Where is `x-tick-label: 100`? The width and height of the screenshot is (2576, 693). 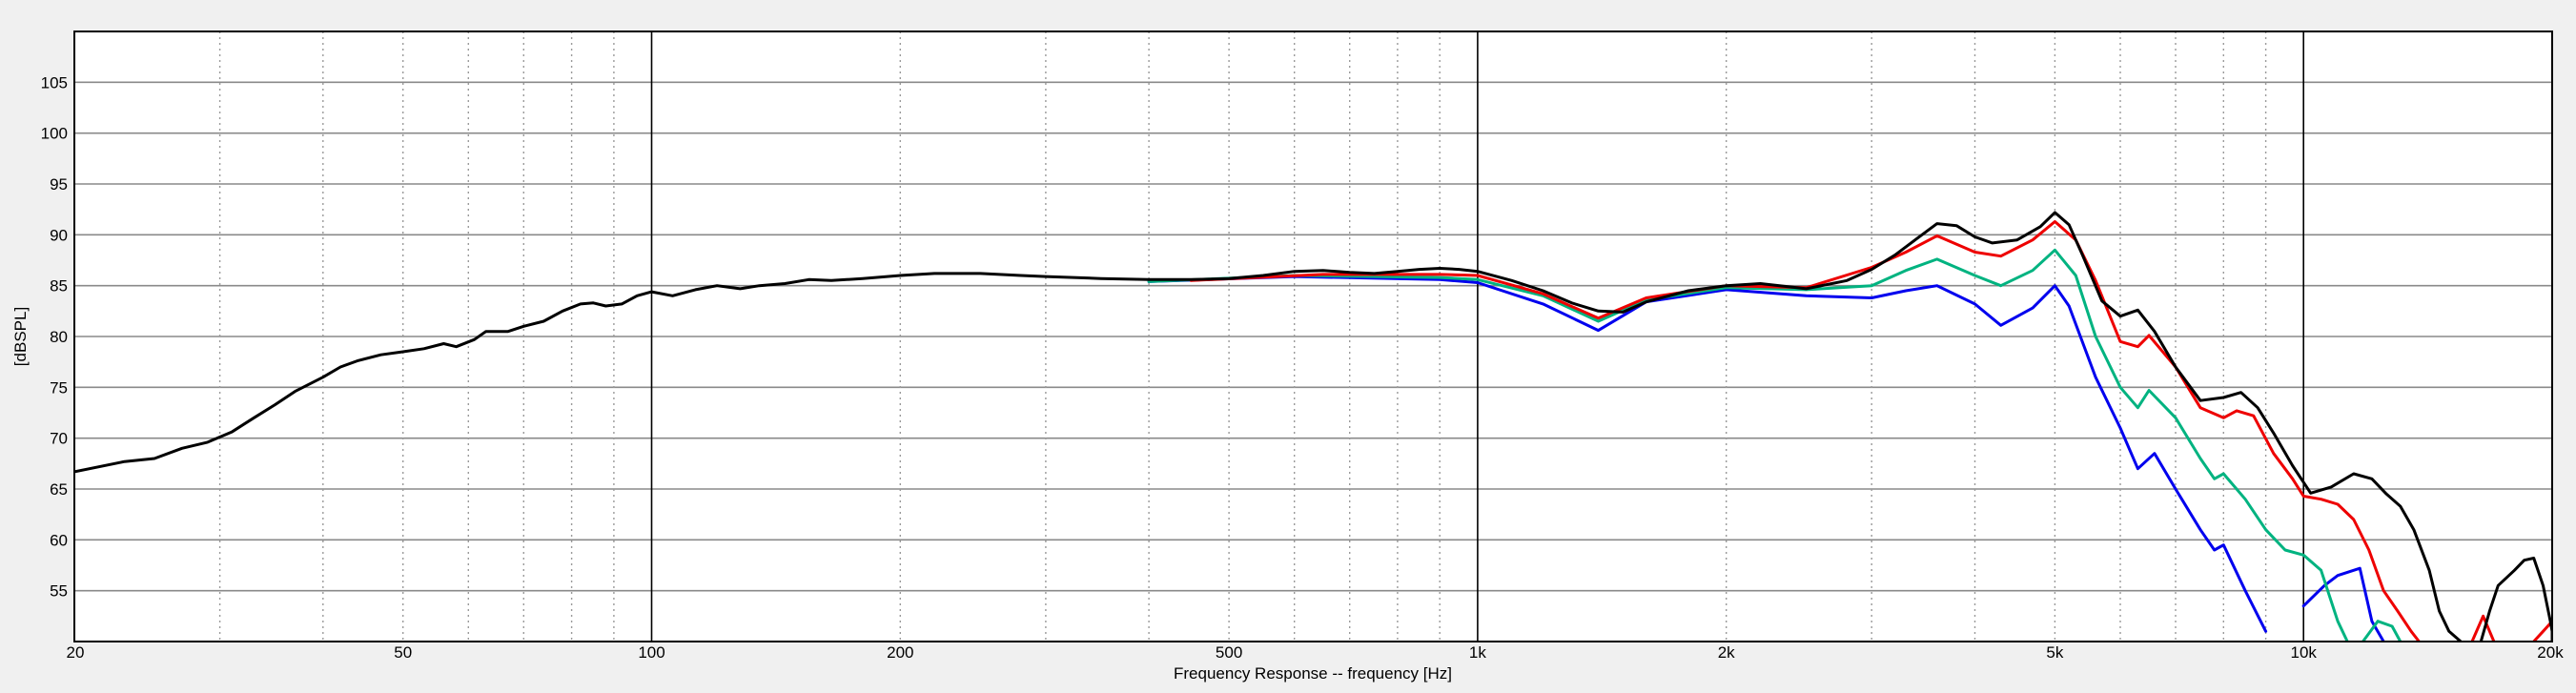
x-tick-label: 100 is located at coordinates (651, 652).